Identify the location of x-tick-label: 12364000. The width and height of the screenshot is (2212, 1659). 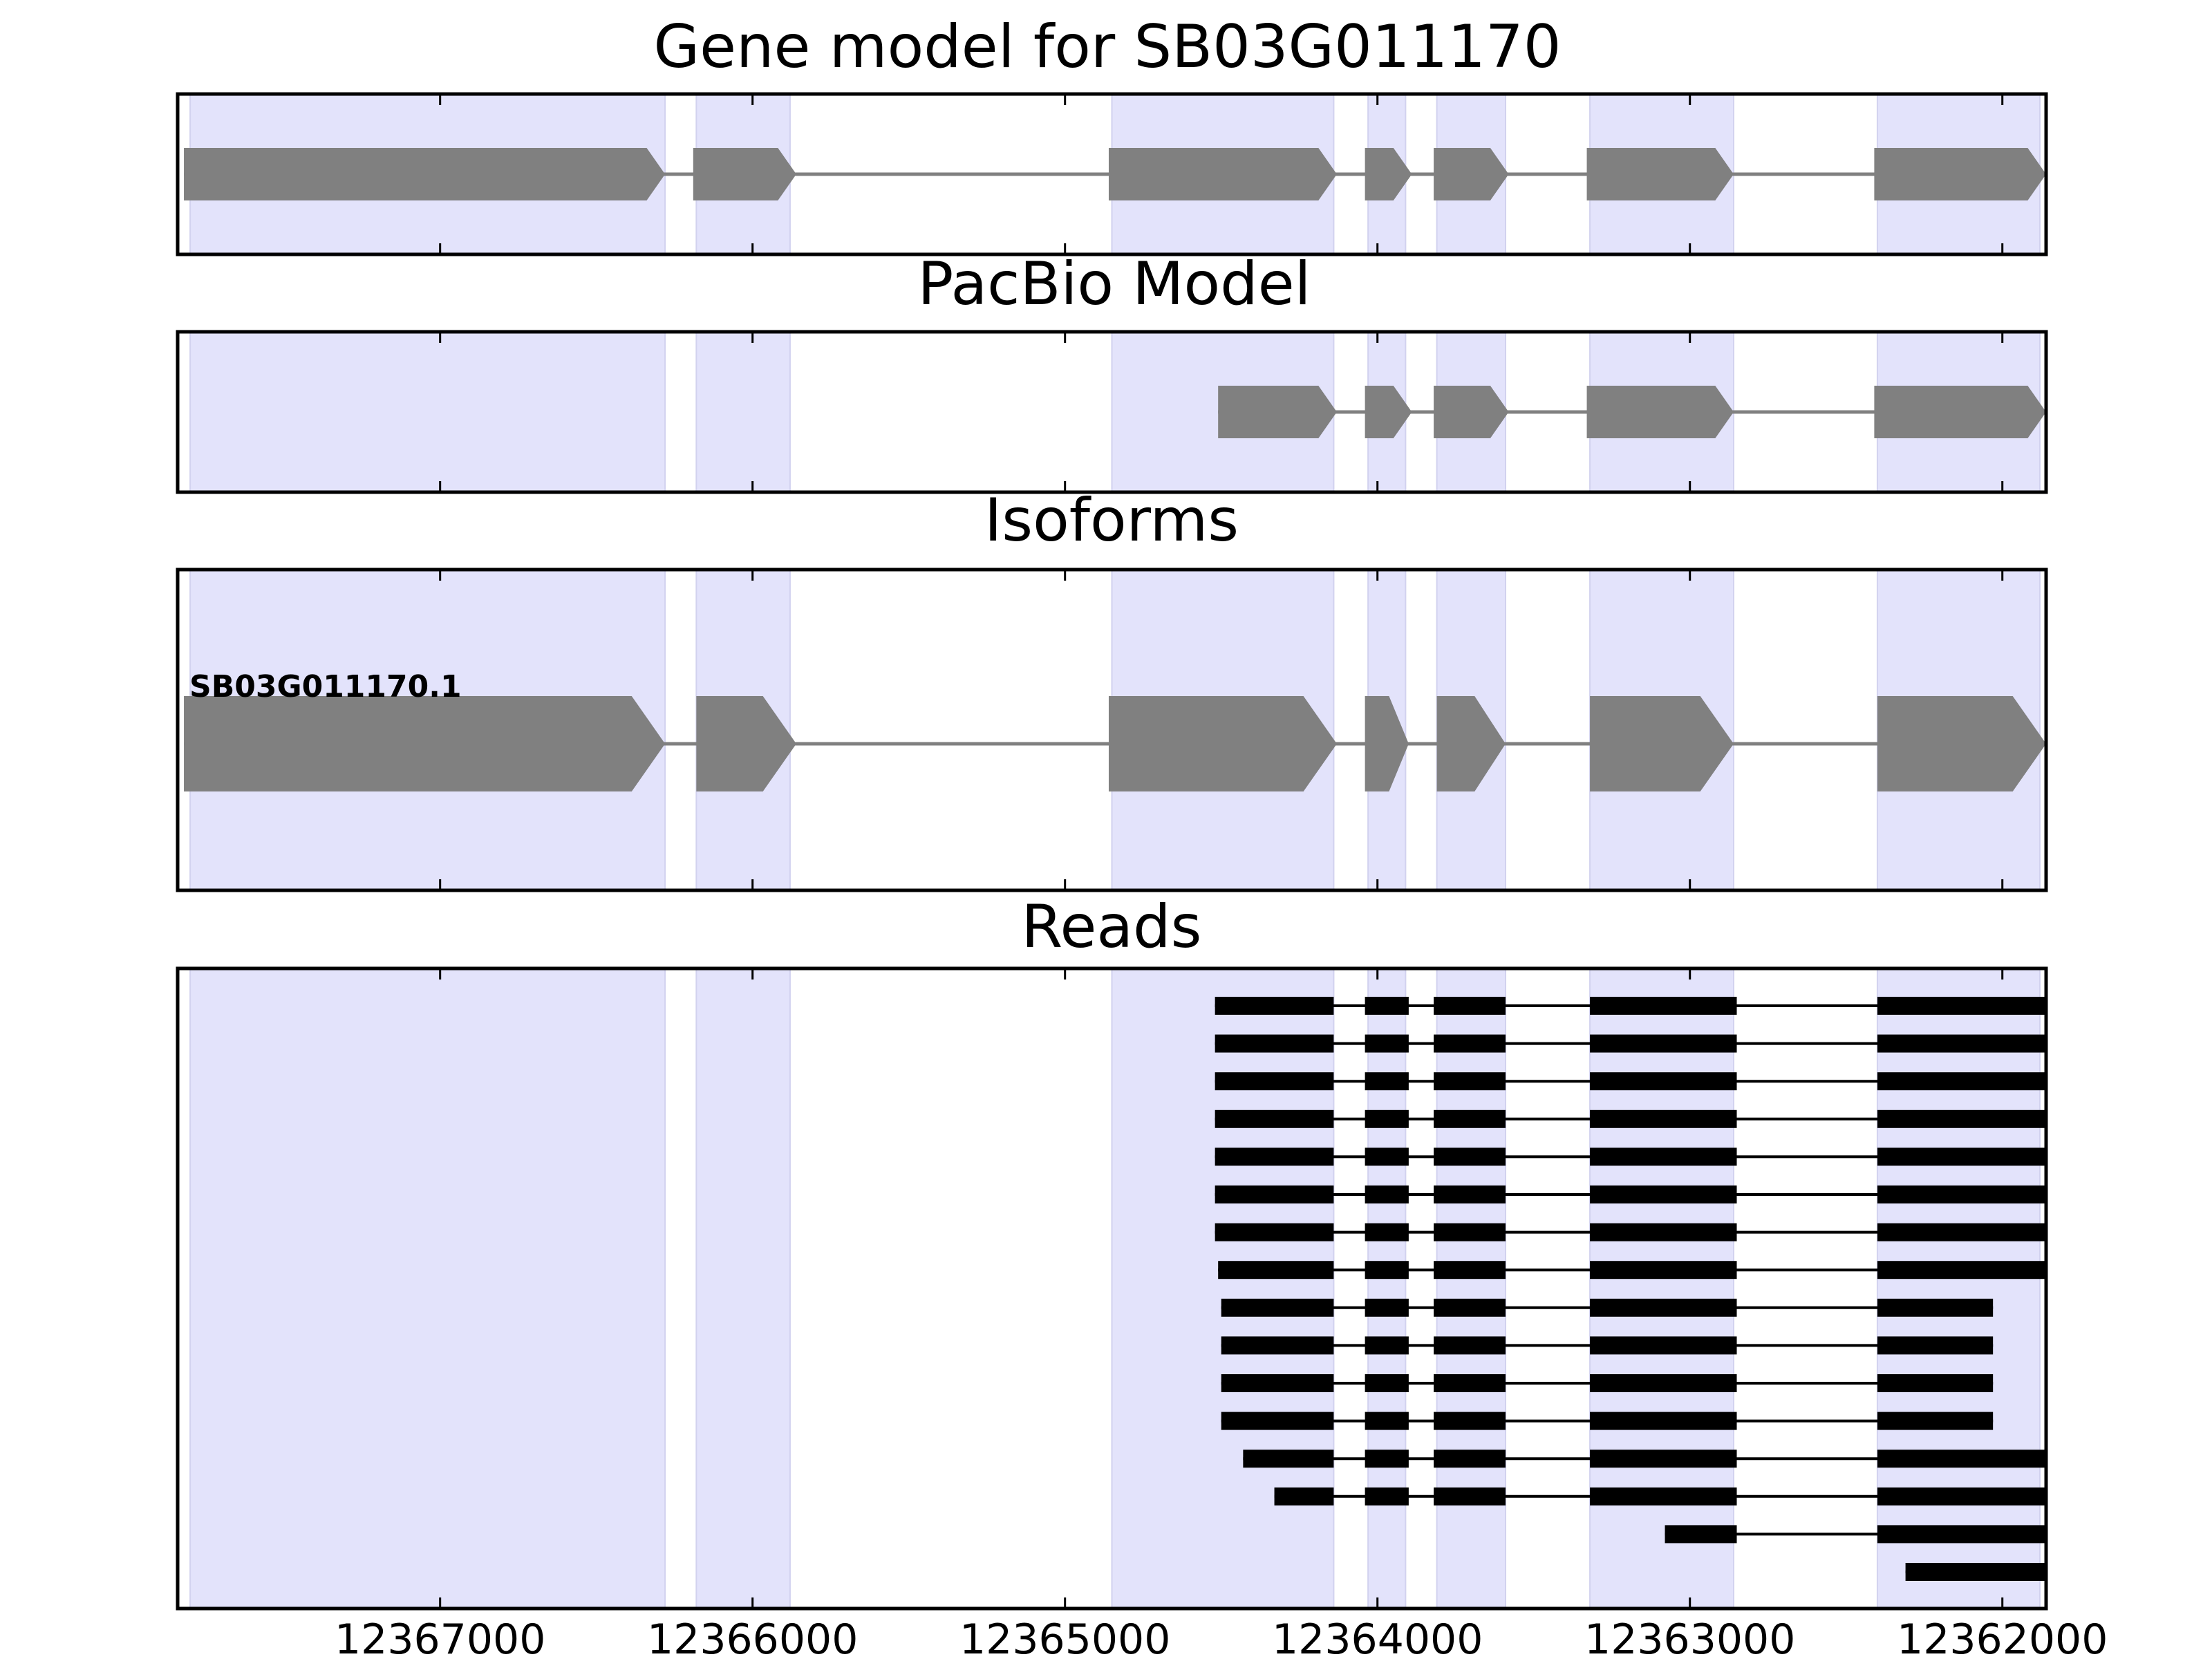
(1377, 1637).